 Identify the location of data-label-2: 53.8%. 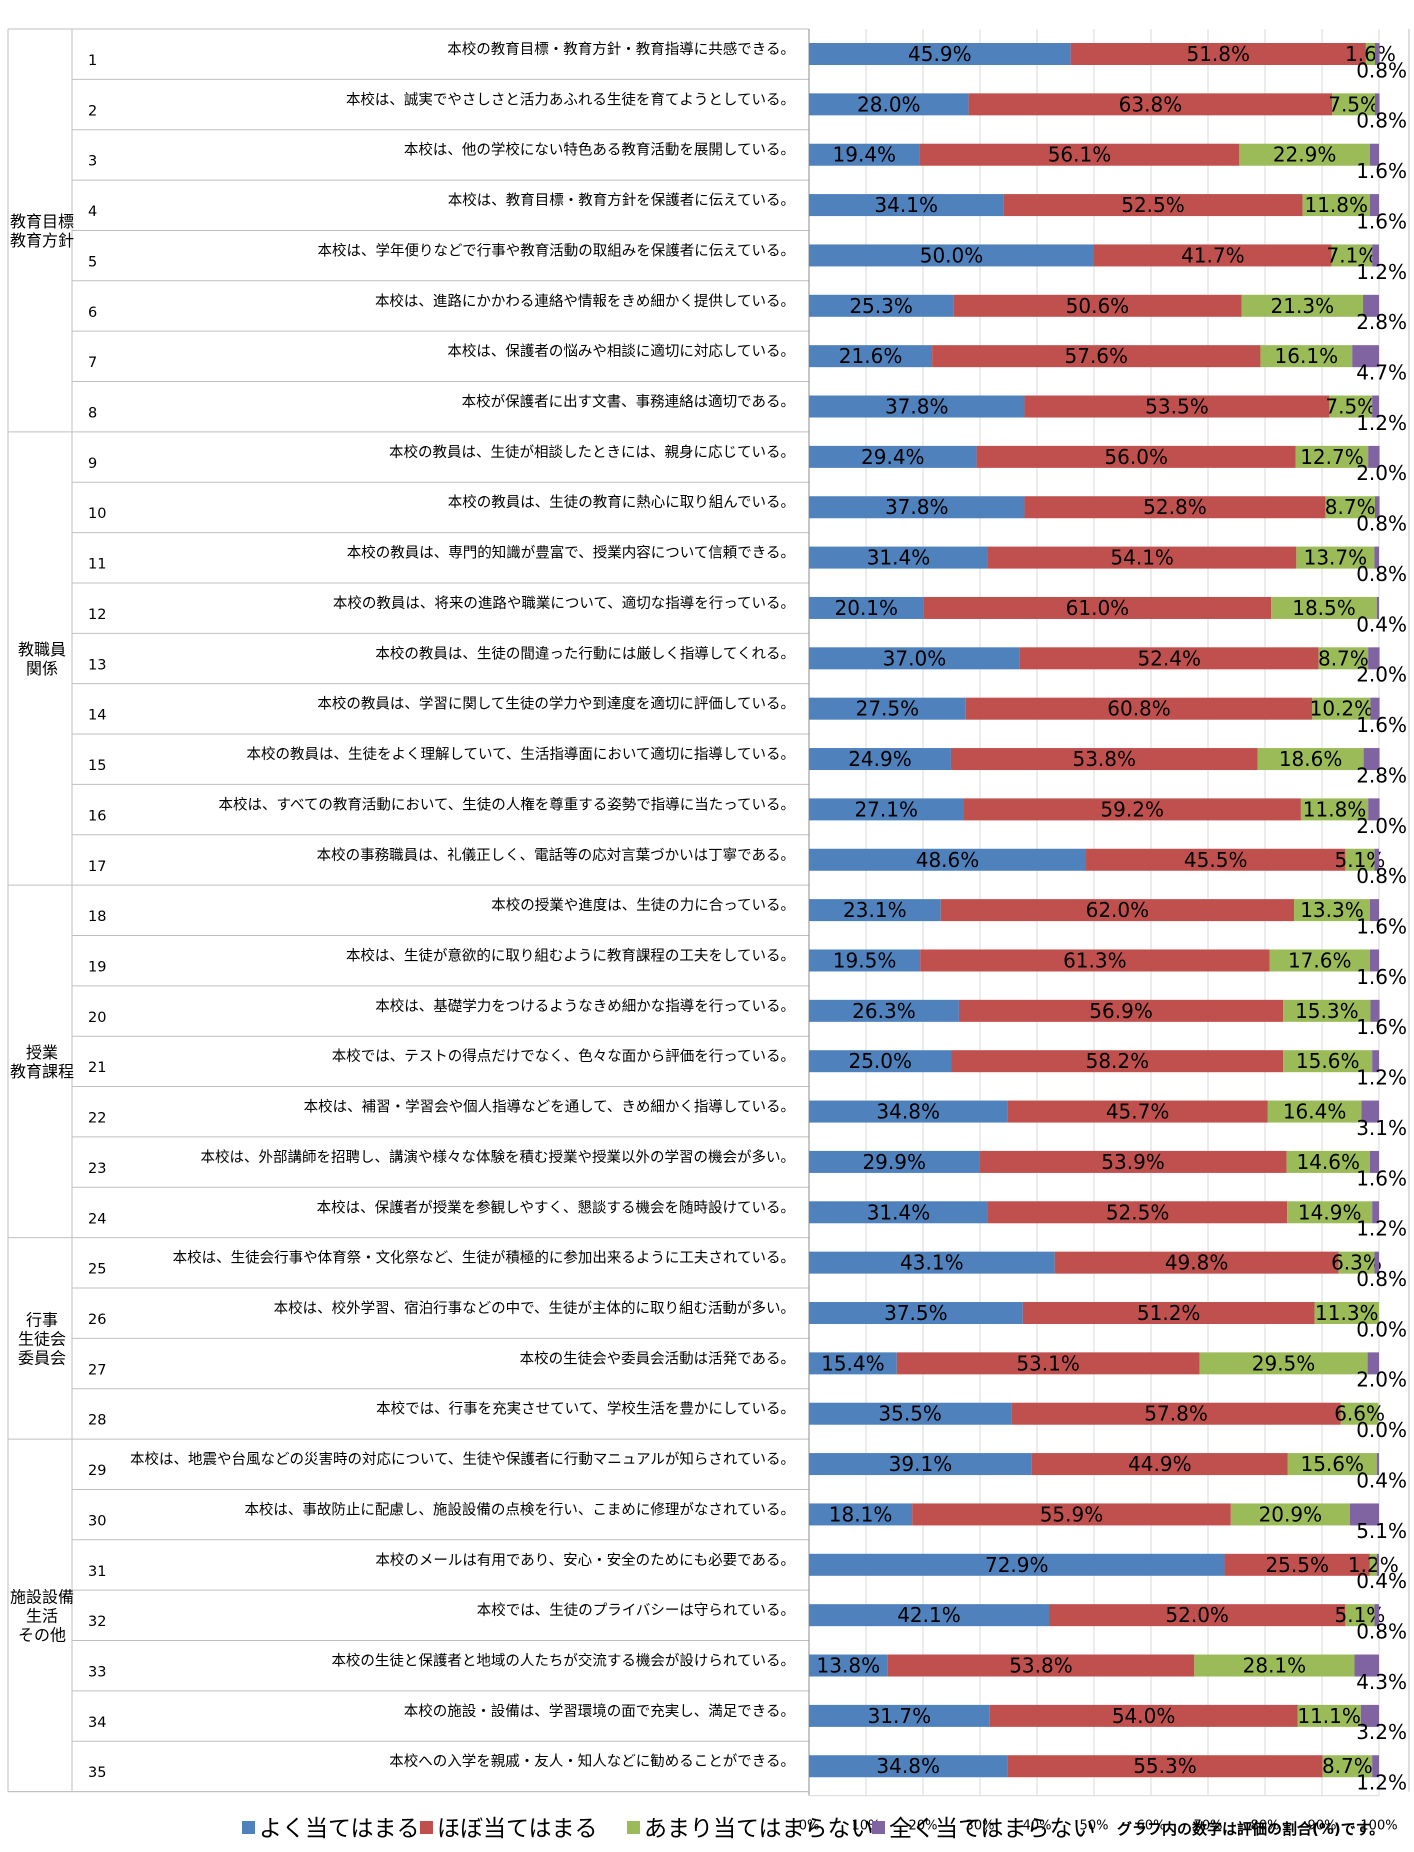
(1104, 759).